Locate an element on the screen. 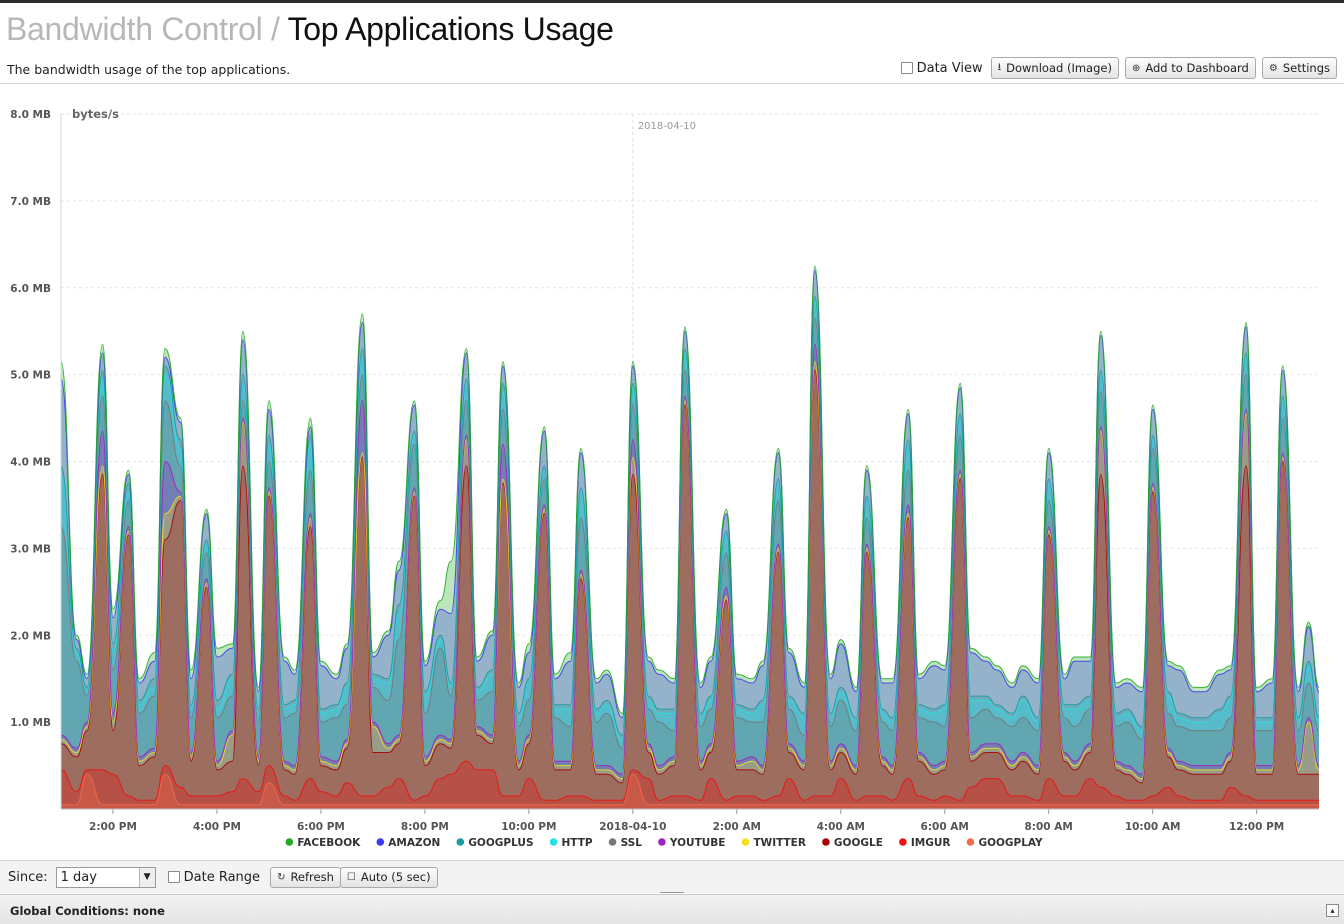 This screenshot has width=1344, height=924. since-value: 1 day is located at coordinates (78, 877).